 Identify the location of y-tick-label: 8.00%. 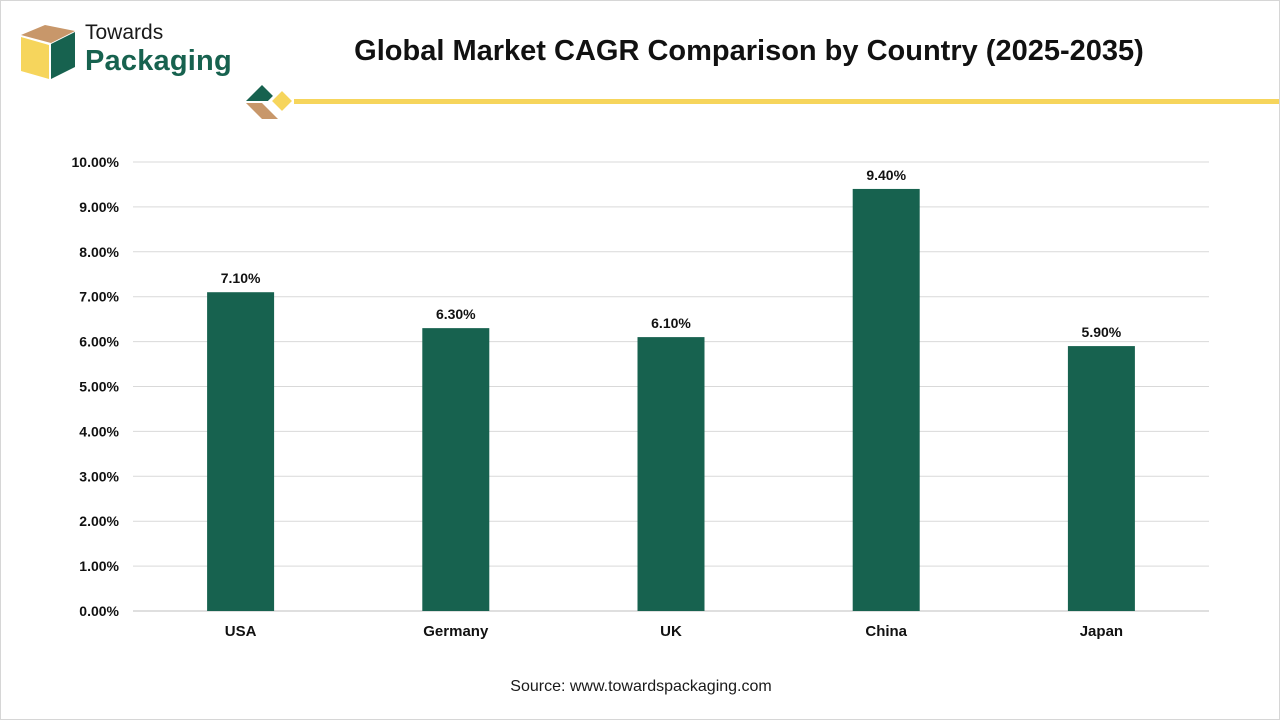
(99, 252).